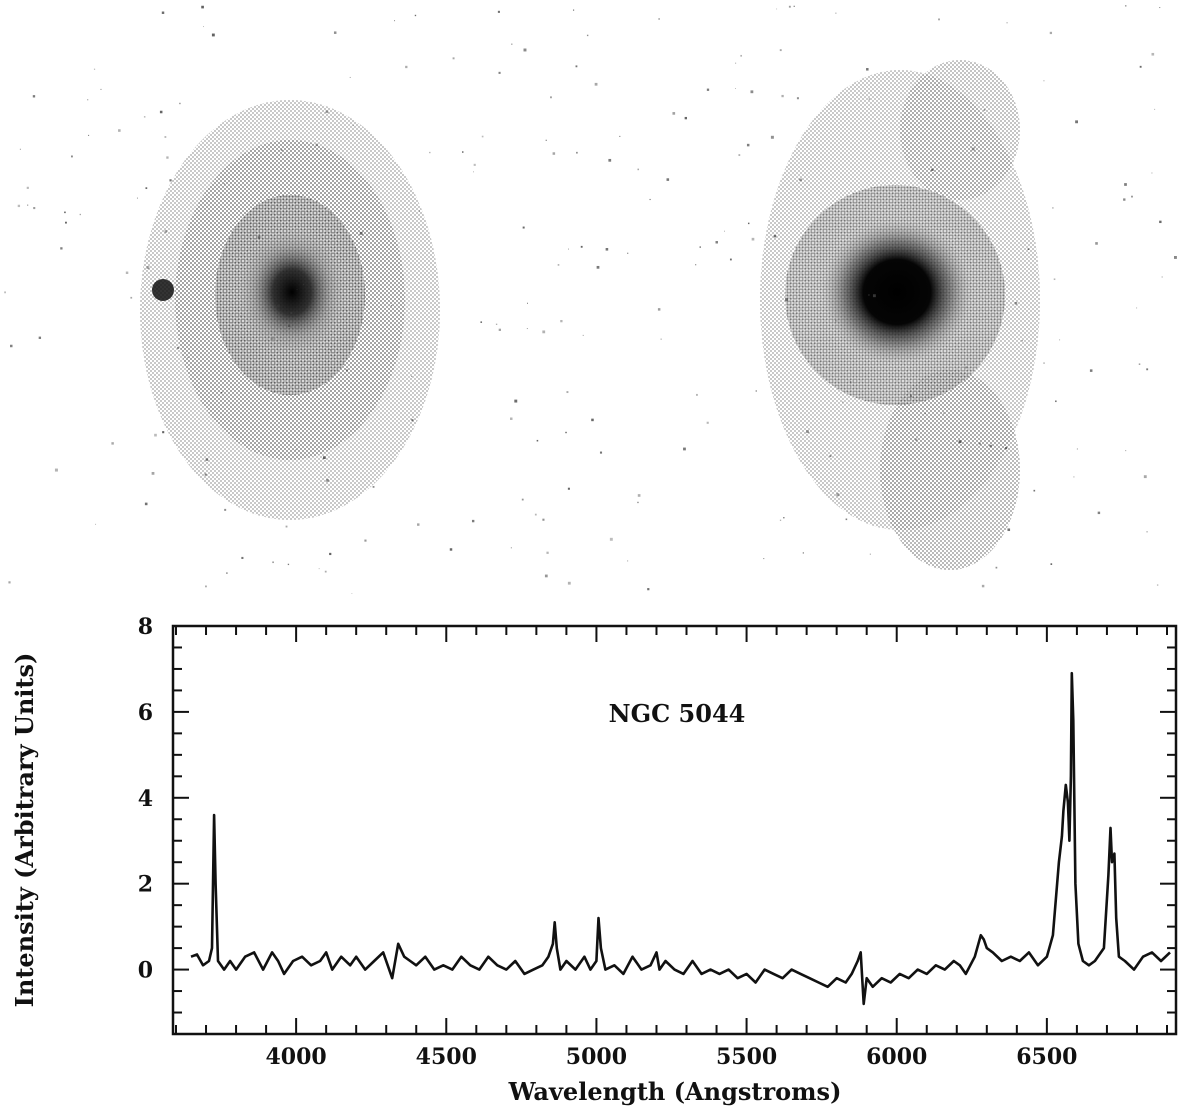  Describe the element at coordinates (1046, 1057) in the screenshot. I see `x-tick-label: 6500` at that location.